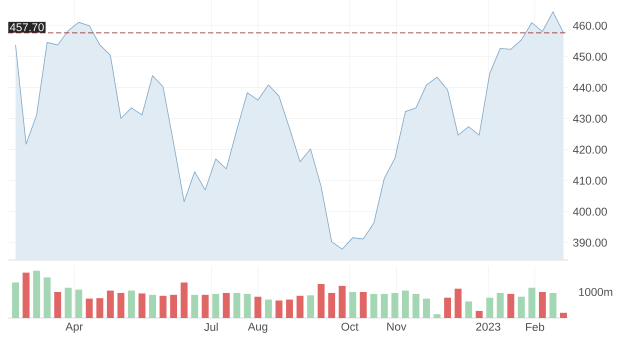 The width and height of the screenshot is (625, 351). What do you see at coordinates (589, 56) in the screenshot?
I see `y-tick-label: 450.00` at bounding box center [589, 56].